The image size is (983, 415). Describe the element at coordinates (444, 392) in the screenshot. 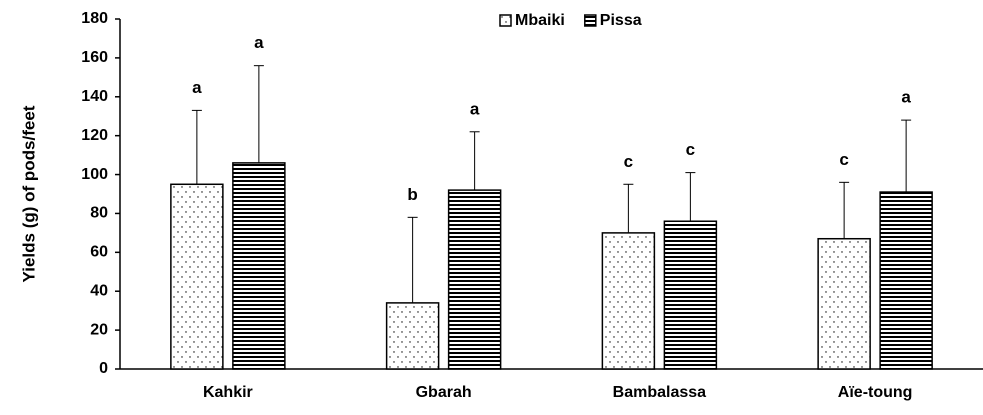

I see `x-tick-label: Gbarah` at that location.